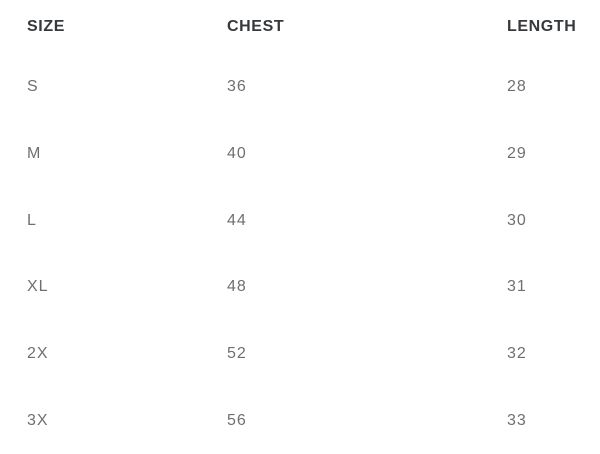 This screenshot has height=454, width=600. I want to click on size-cell: L, so click(32, 220).